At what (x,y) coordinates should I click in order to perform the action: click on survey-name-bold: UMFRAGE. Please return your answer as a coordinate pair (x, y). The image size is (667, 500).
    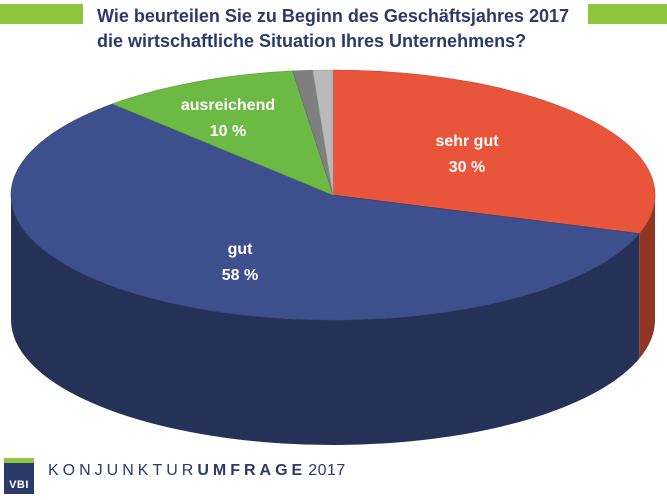
    Looking at the image, I should click on (252, 470).